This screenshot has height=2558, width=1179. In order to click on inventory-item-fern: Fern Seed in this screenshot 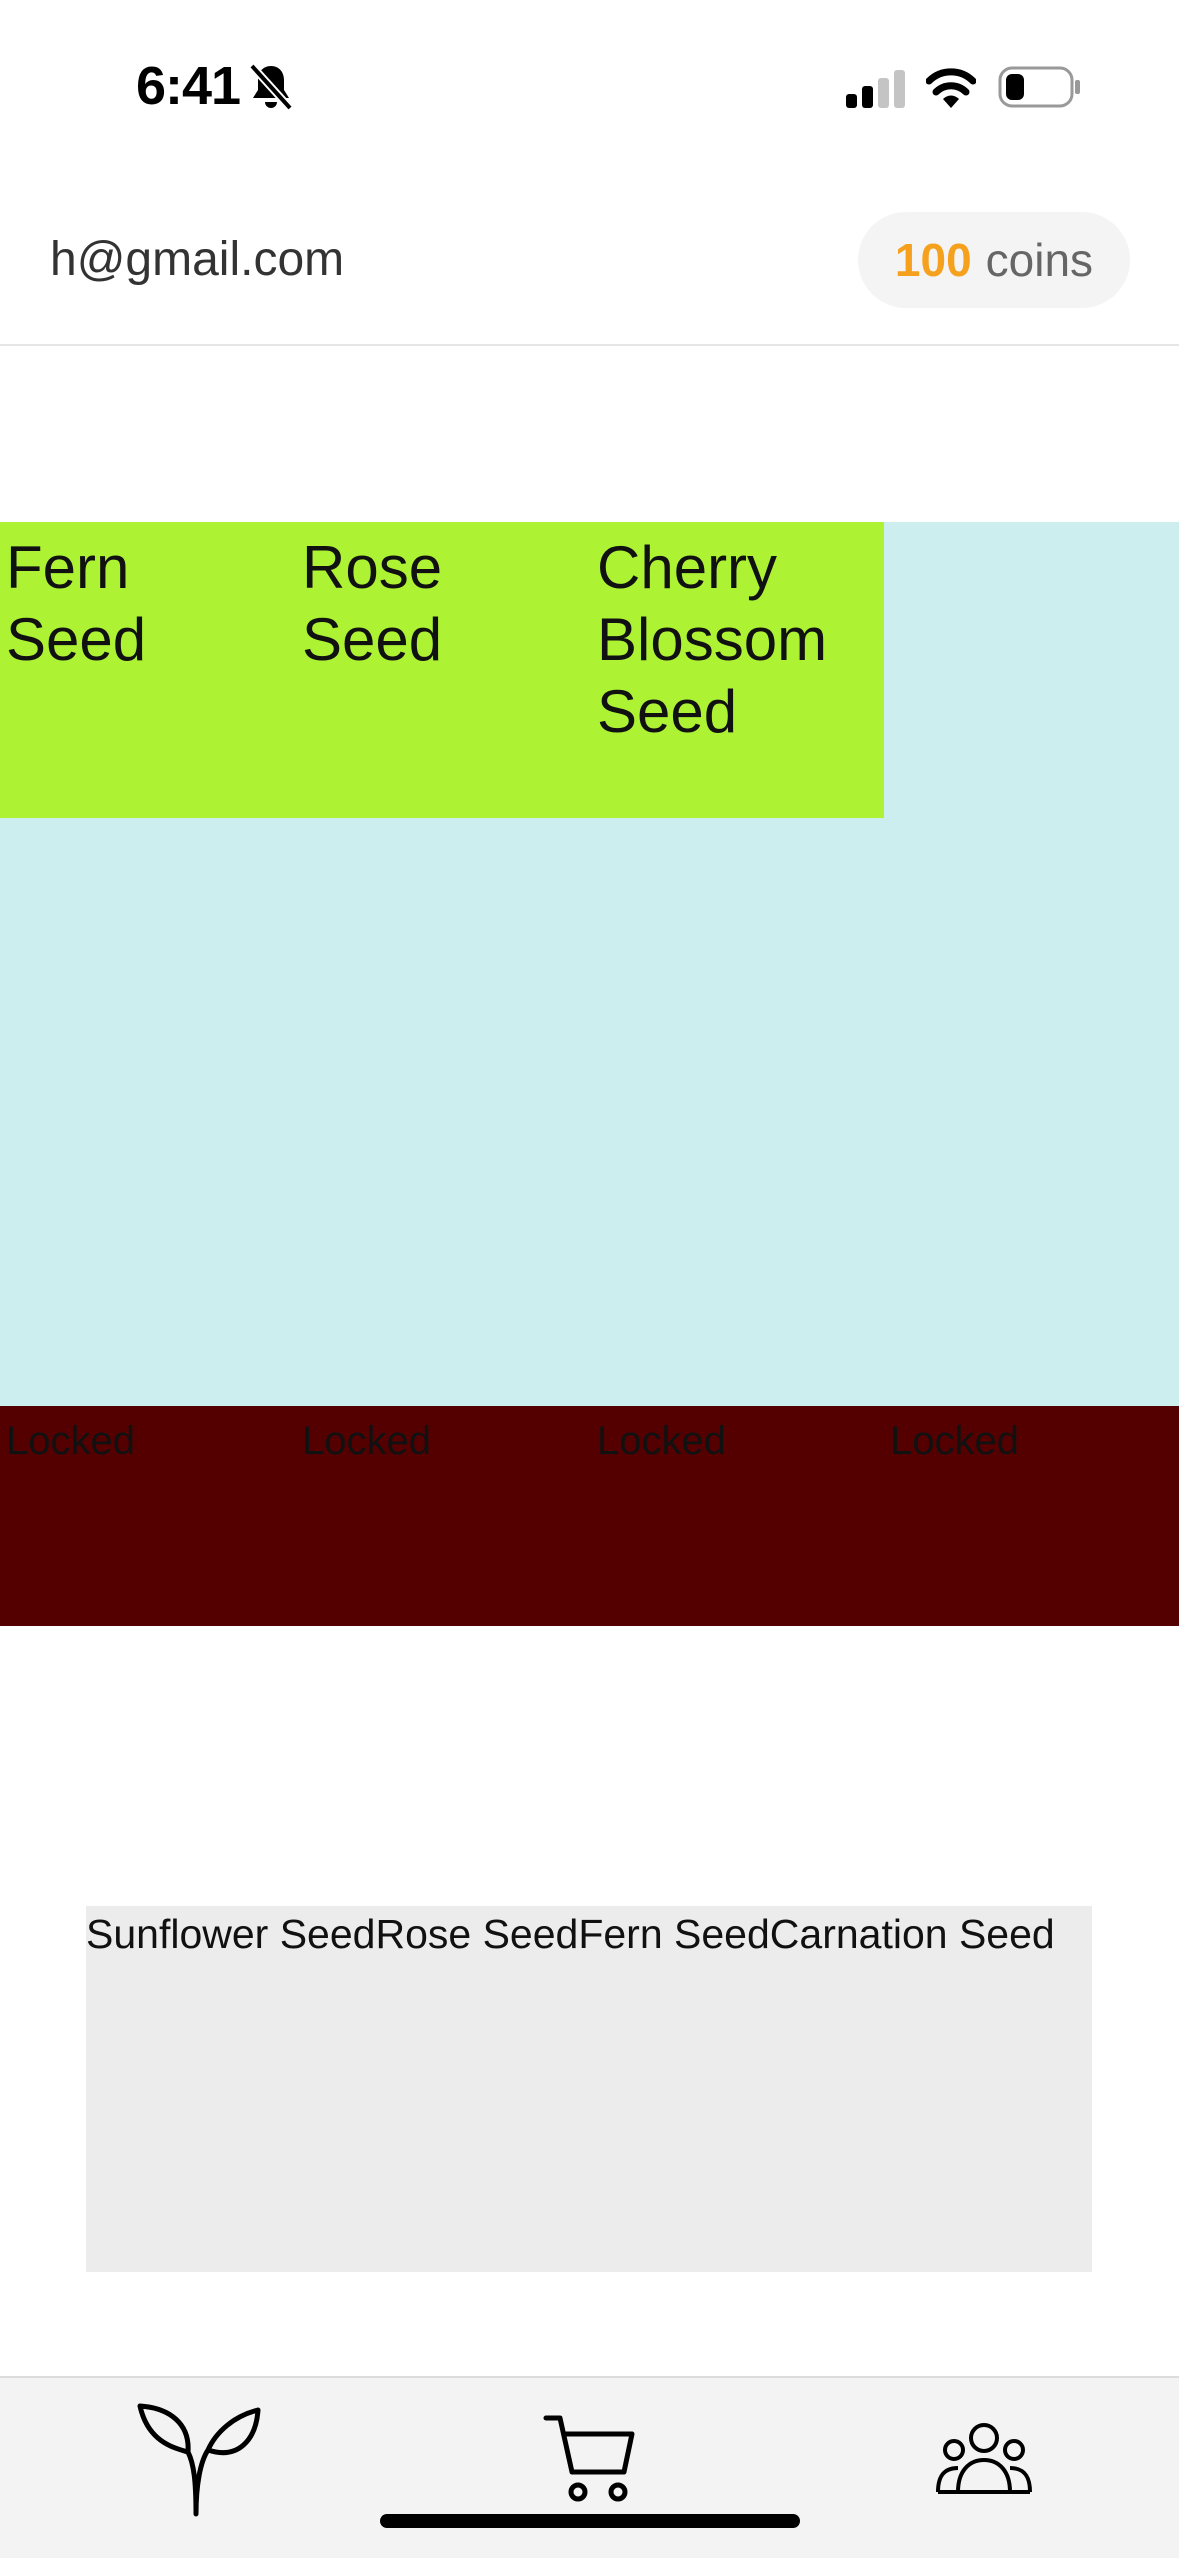, I will do `click(674, 1934)`.